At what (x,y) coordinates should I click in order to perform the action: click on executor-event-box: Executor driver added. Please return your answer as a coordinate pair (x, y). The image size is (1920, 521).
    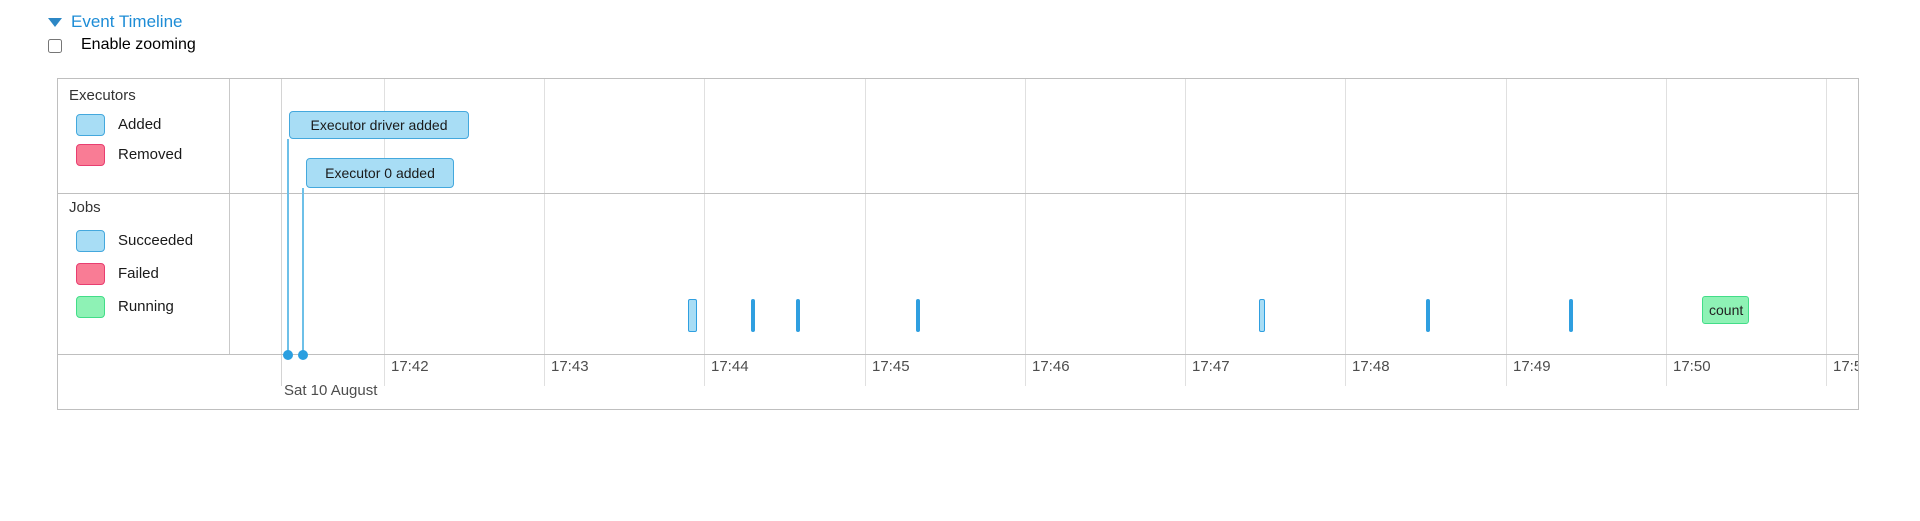
    Looking at the image, I should click on (379, 125).